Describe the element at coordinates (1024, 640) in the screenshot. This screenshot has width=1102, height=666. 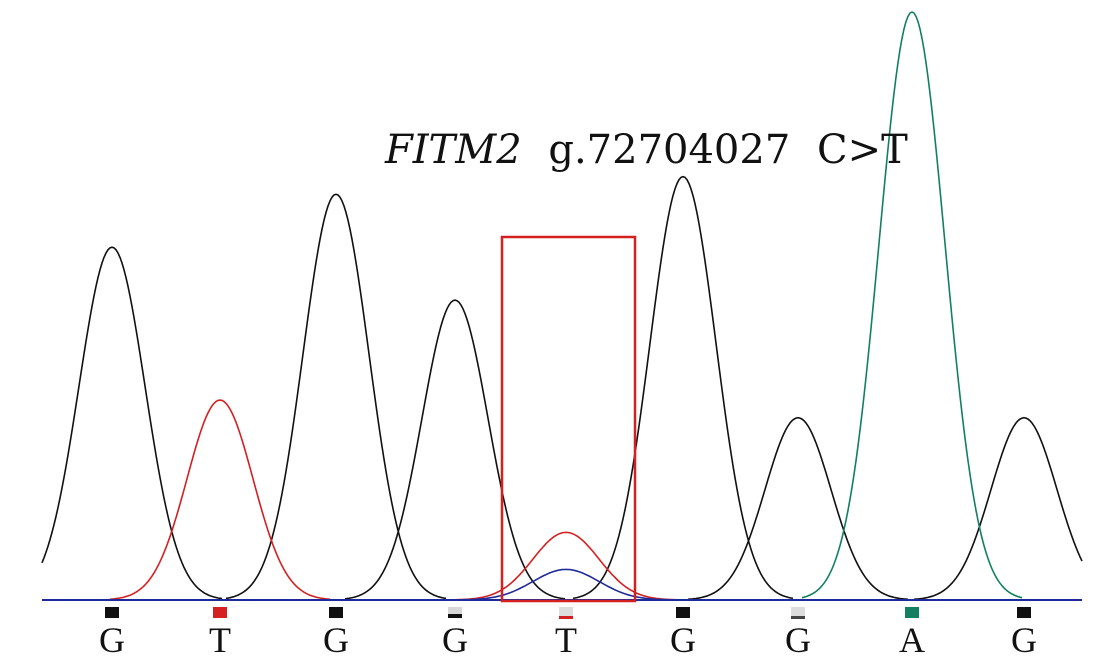
I see `base-label-8: G` at that location.